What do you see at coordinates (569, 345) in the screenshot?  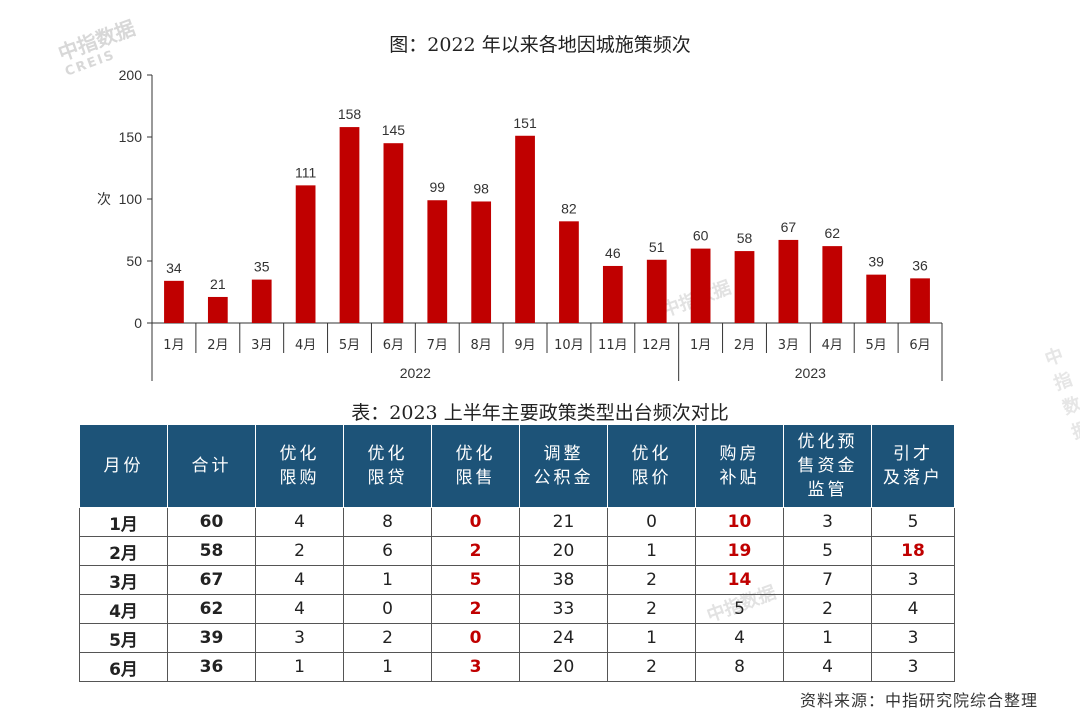 I see `x-tick-label: 10月` at bounding box center [569, 345].